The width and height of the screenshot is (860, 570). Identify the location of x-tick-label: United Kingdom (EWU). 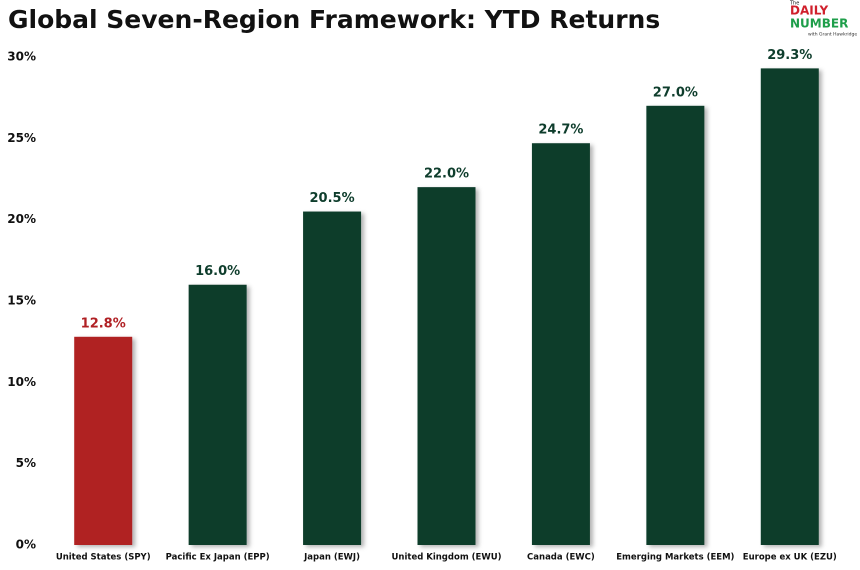
(447, 558).